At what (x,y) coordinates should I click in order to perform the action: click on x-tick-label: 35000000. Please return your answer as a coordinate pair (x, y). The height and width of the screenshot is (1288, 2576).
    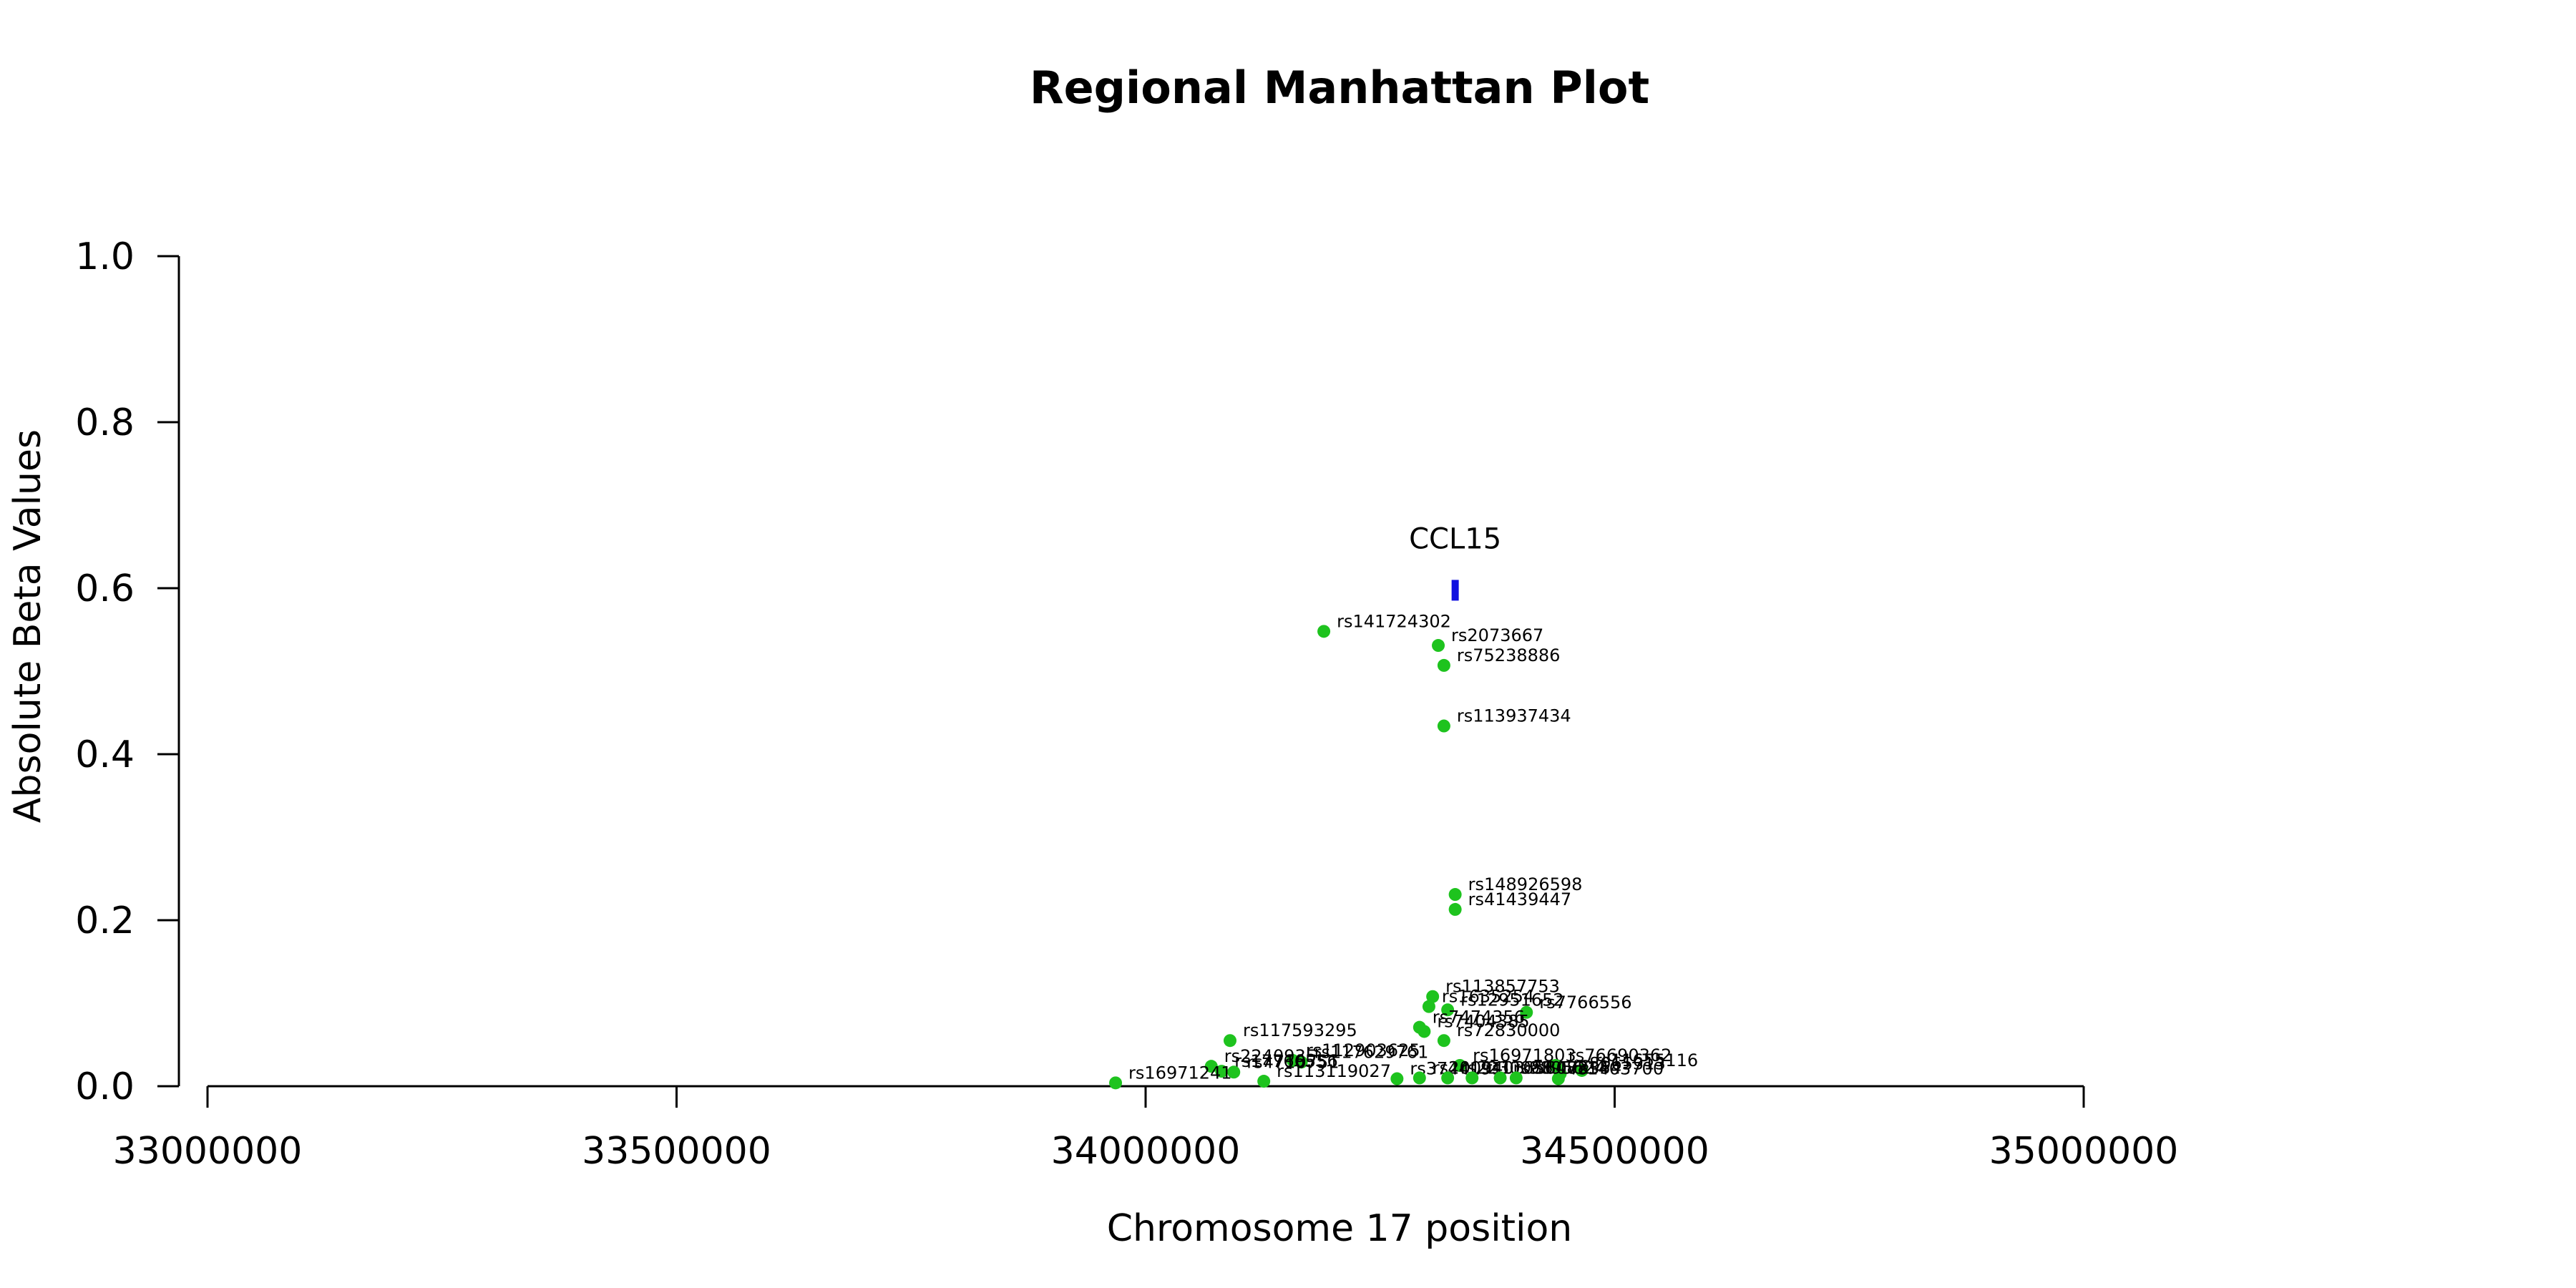
    Looking at the image, I should click on (2084, 1151).